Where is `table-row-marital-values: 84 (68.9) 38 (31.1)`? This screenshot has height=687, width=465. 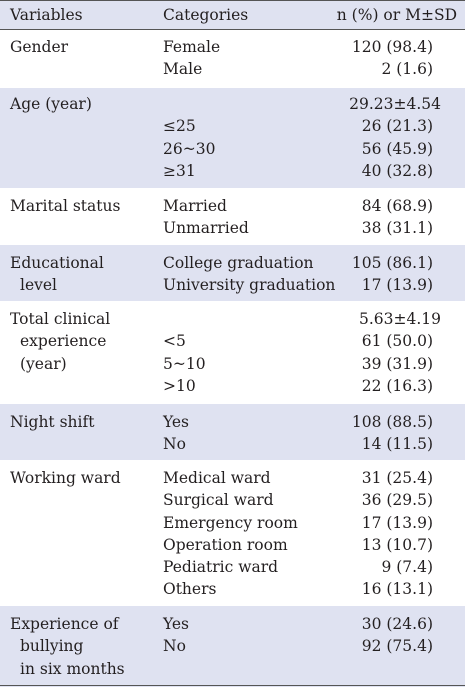
table-row-marital-values: 84 (68.9) 38 (31.1) is located at coordinates (397, 217).